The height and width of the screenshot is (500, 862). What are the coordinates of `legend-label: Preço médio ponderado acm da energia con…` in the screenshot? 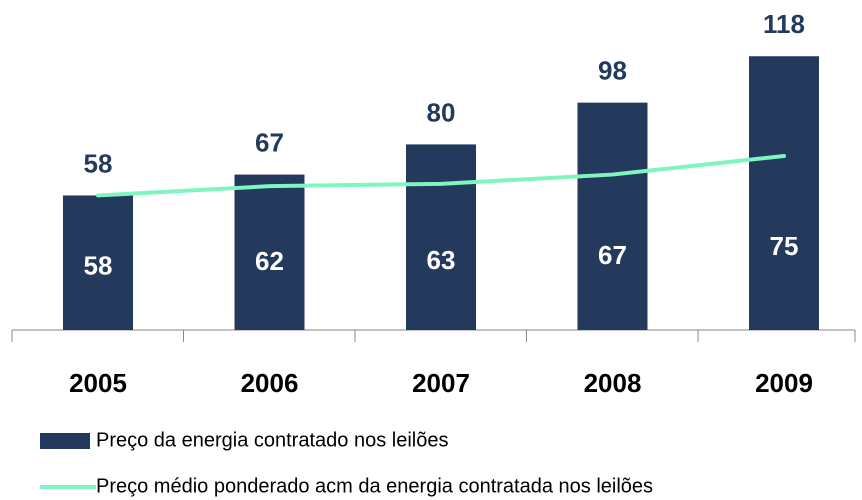 It's located at (374, 486).